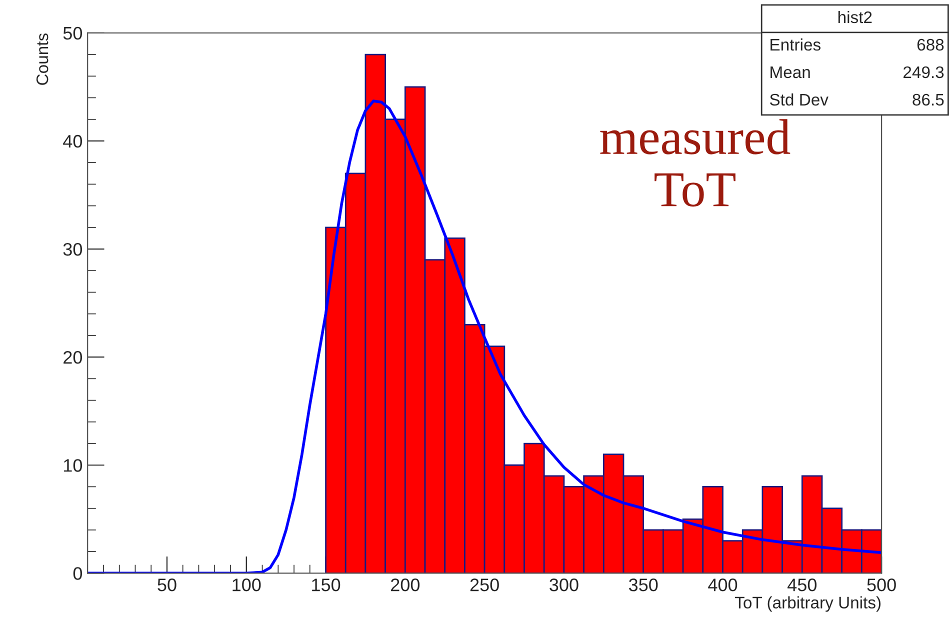  I want to click on x-tick-label: 50, so click(167, 585).